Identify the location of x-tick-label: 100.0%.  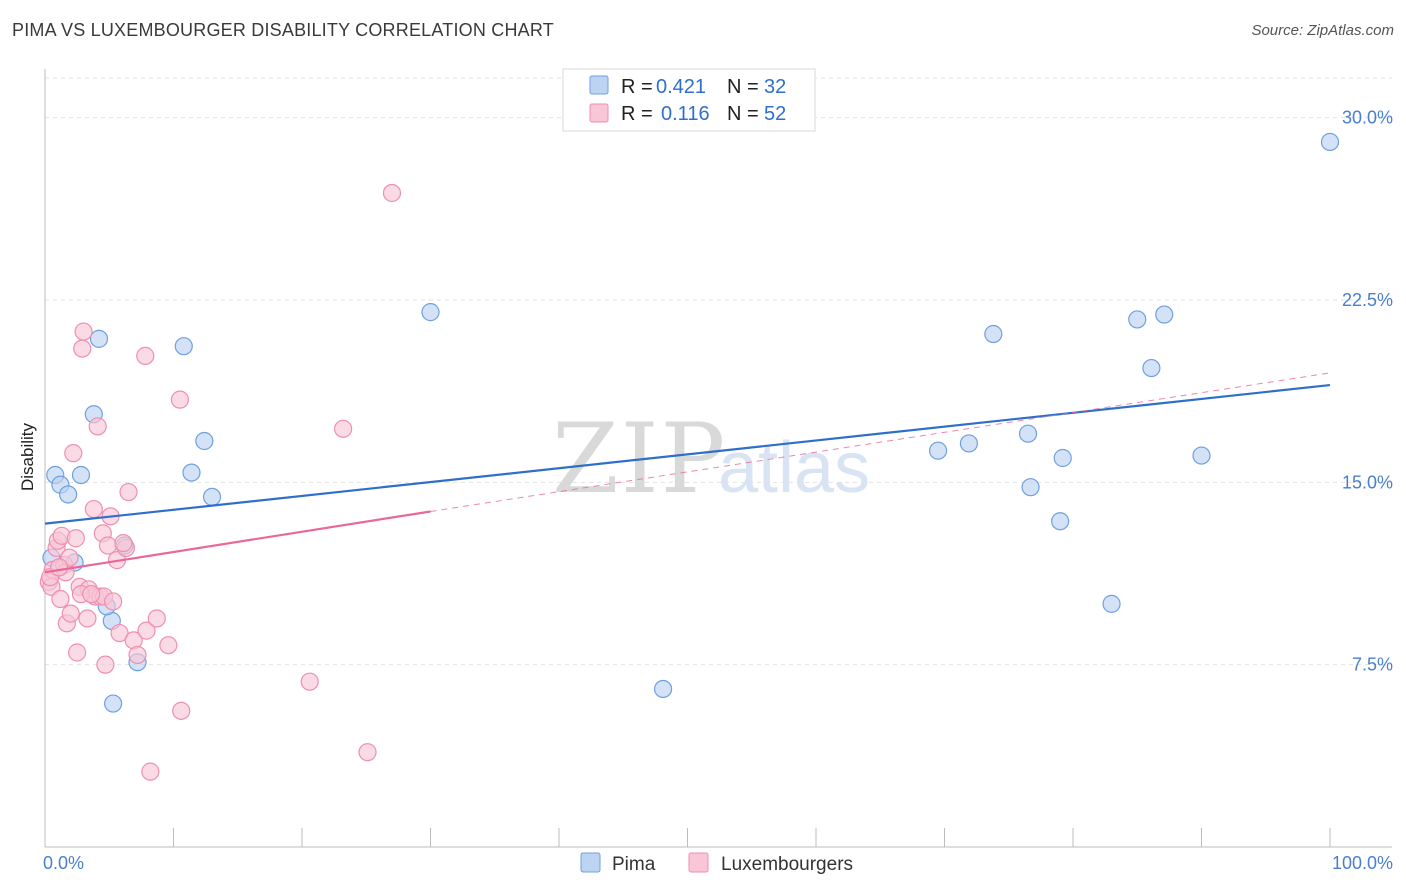
(1362, 863).